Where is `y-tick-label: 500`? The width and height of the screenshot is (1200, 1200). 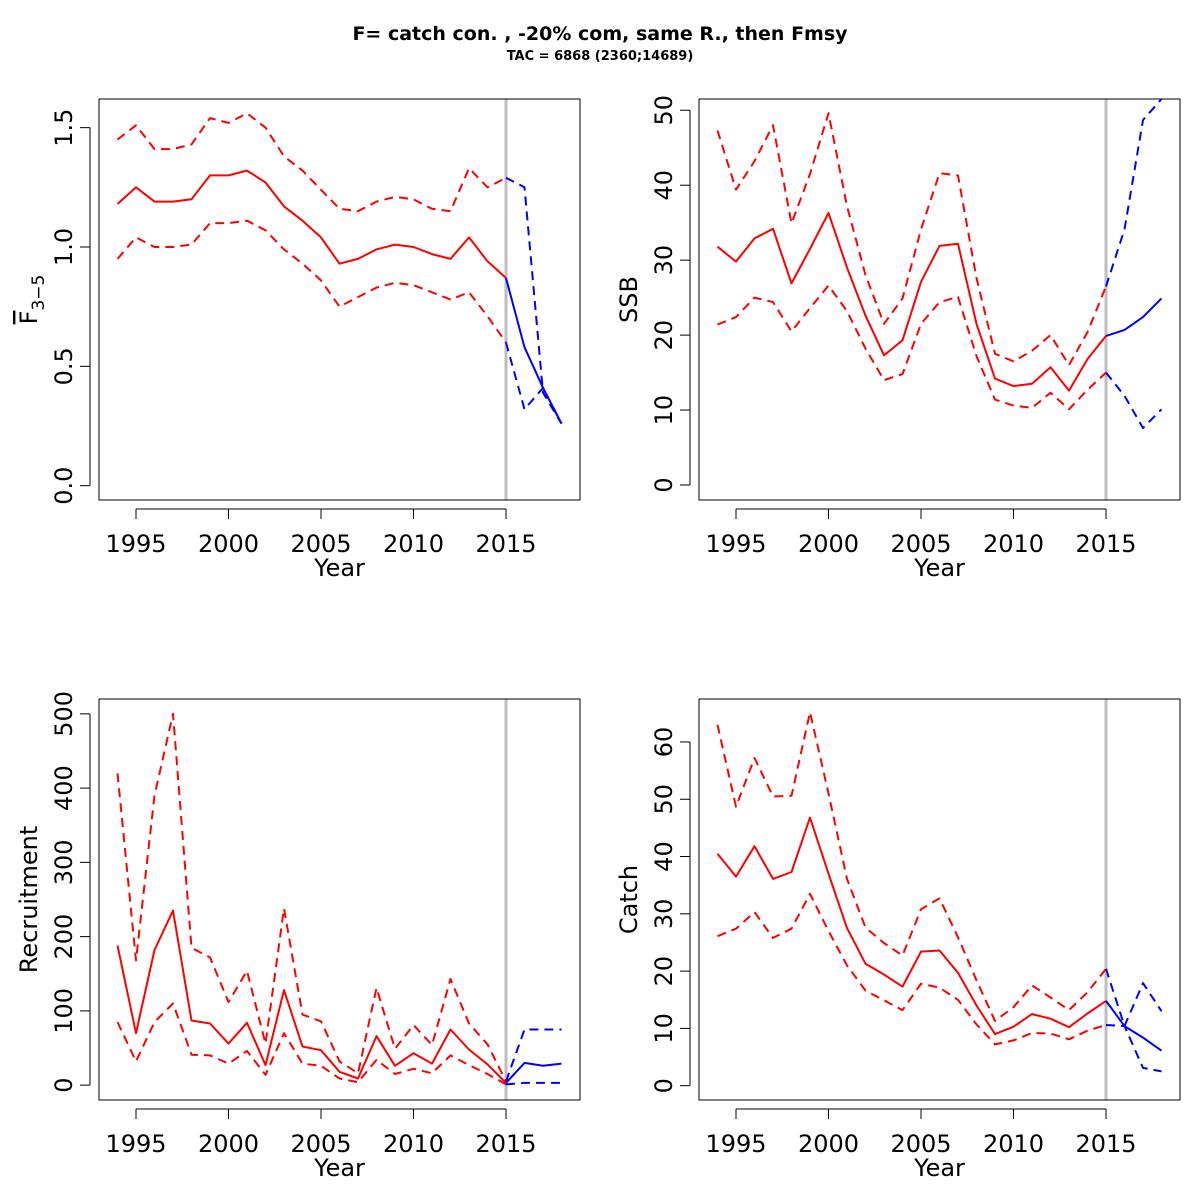 y-tick-label: 500 is located at coordinates (64, 714).